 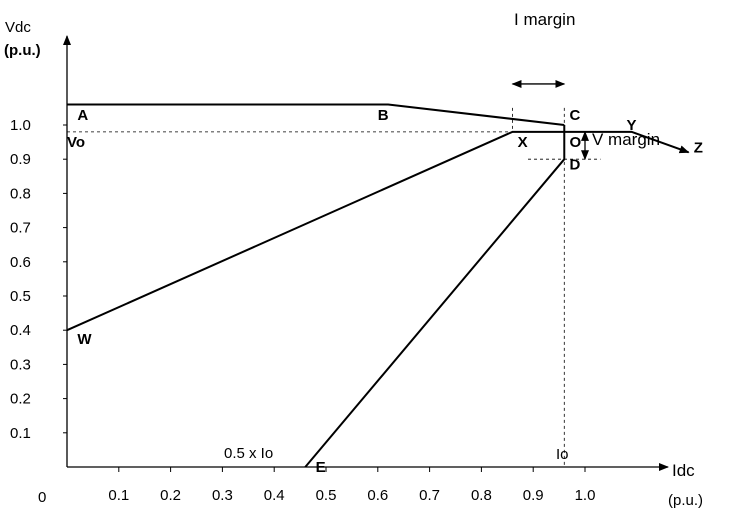 I want to click on point-label-a: A, so click(x=82, y=115).